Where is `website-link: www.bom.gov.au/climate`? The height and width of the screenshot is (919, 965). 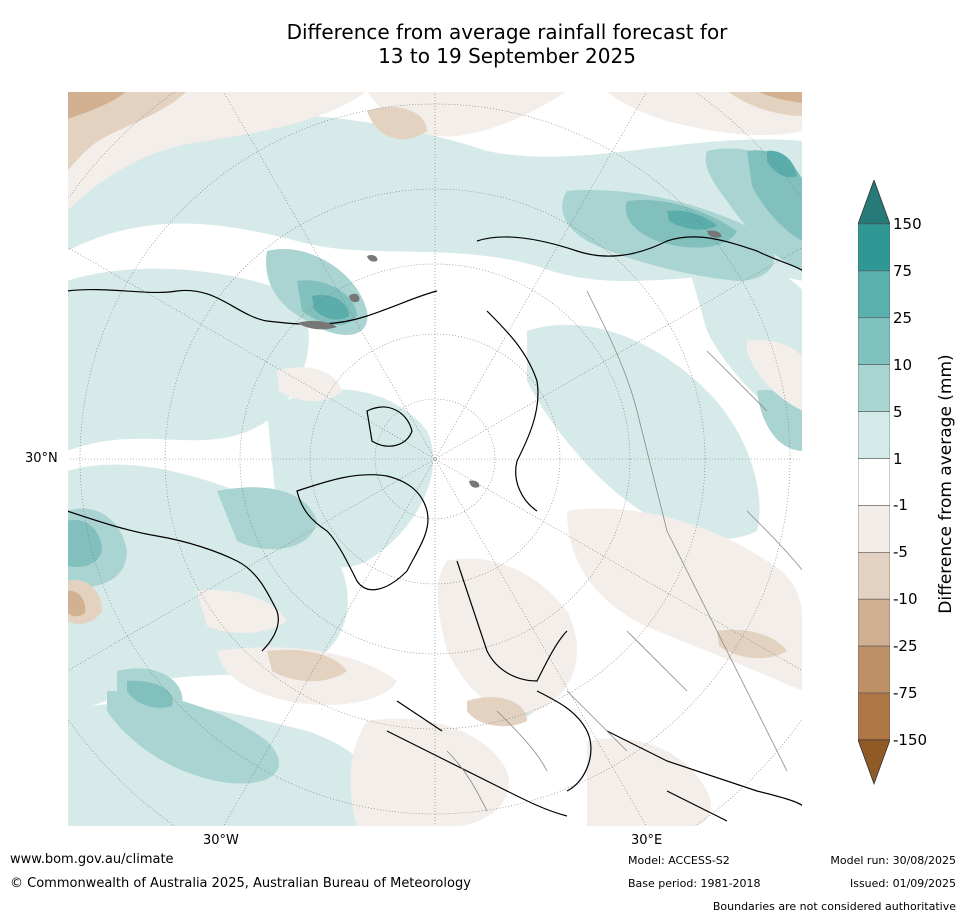 website-link: www.bom.gov.au/climate is located at coordinates (92, 859).